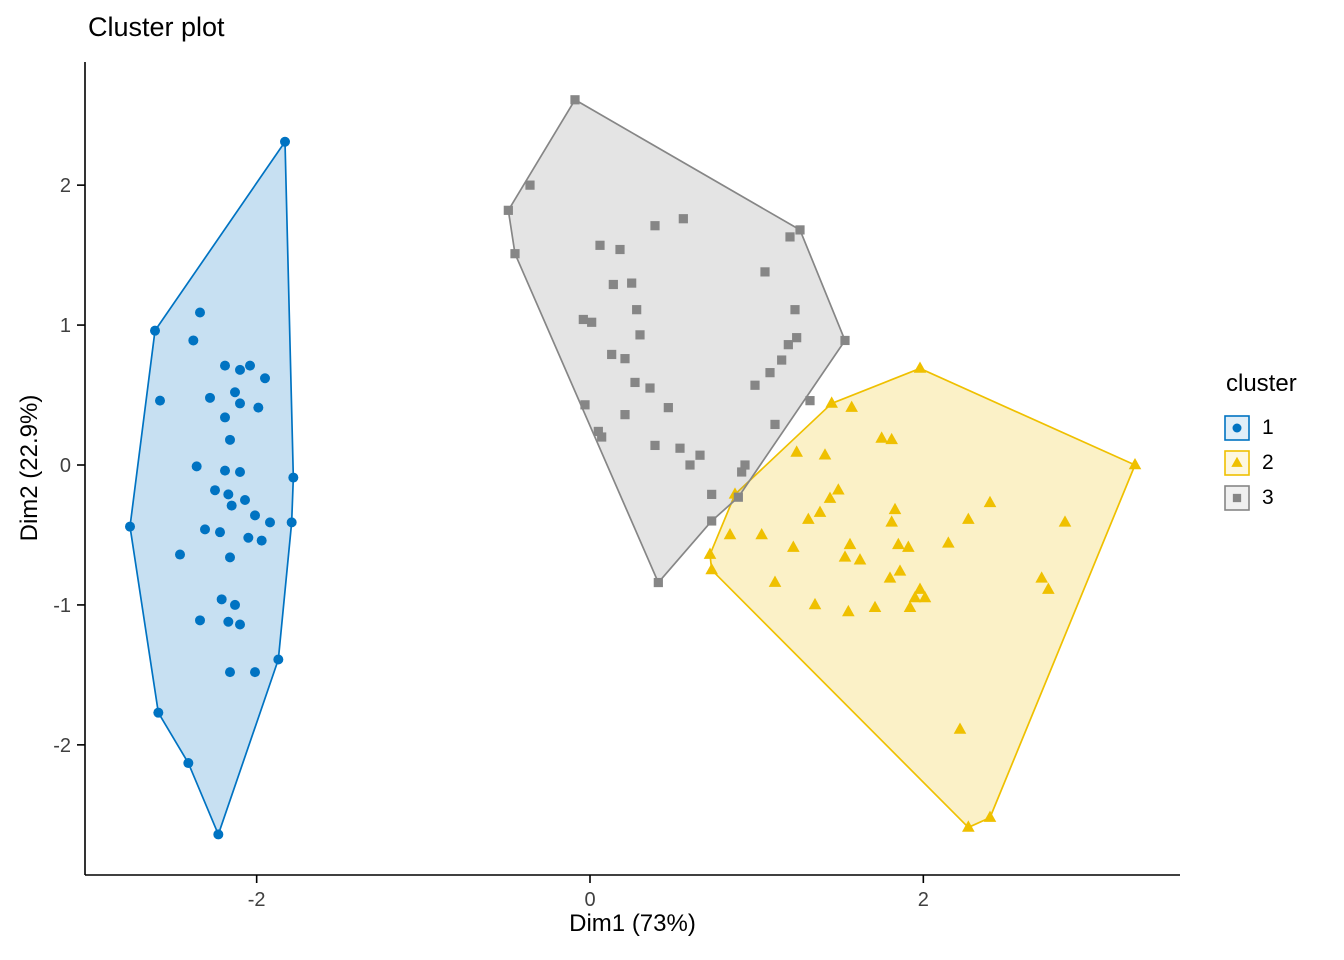  I want to click on y-tick-label: 2, so click(65, 186).